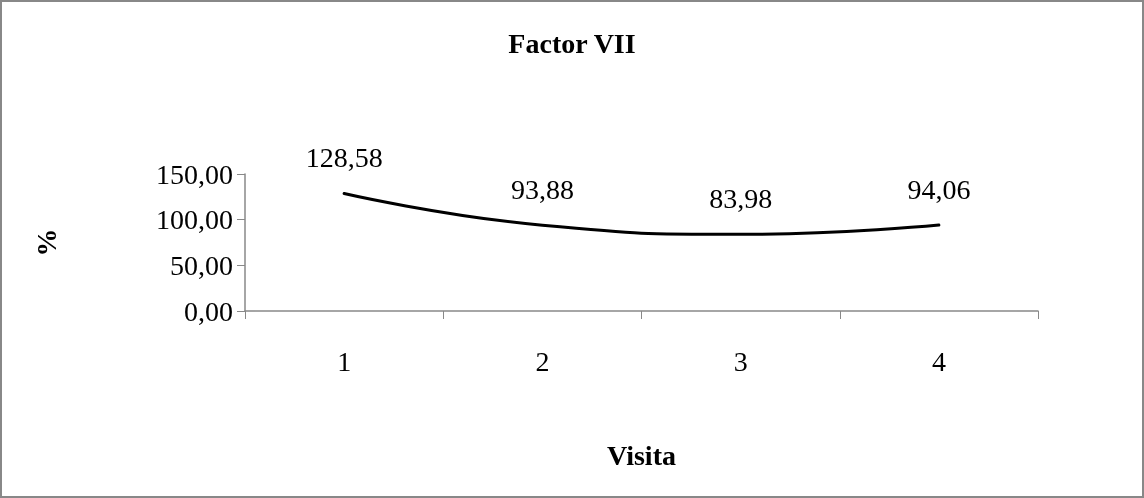 The image size is (1144, 498). I want to click on y-tick-label: 50,00, so click(201, 265).